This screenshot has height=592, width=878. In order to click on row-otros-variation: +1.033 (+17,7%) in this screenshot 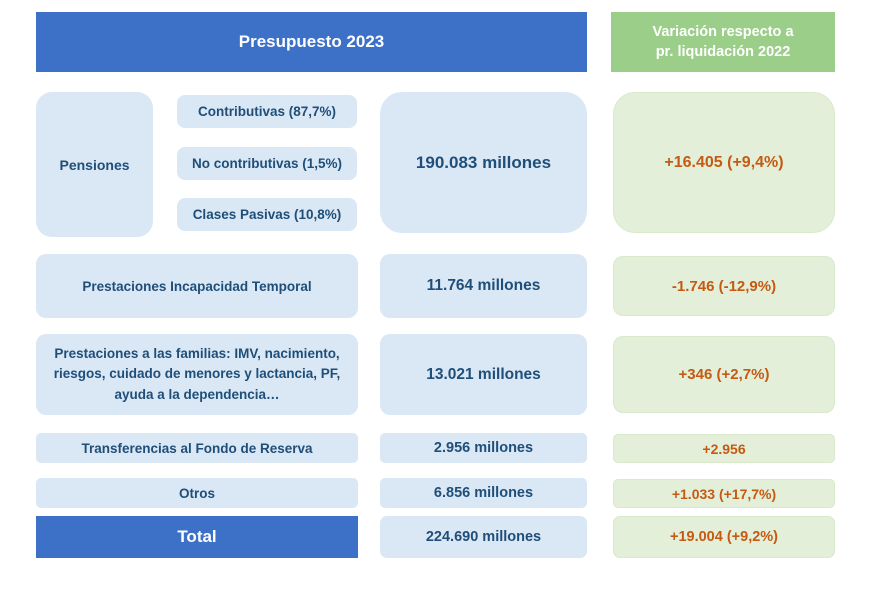, I will do `click(724, 493)`.